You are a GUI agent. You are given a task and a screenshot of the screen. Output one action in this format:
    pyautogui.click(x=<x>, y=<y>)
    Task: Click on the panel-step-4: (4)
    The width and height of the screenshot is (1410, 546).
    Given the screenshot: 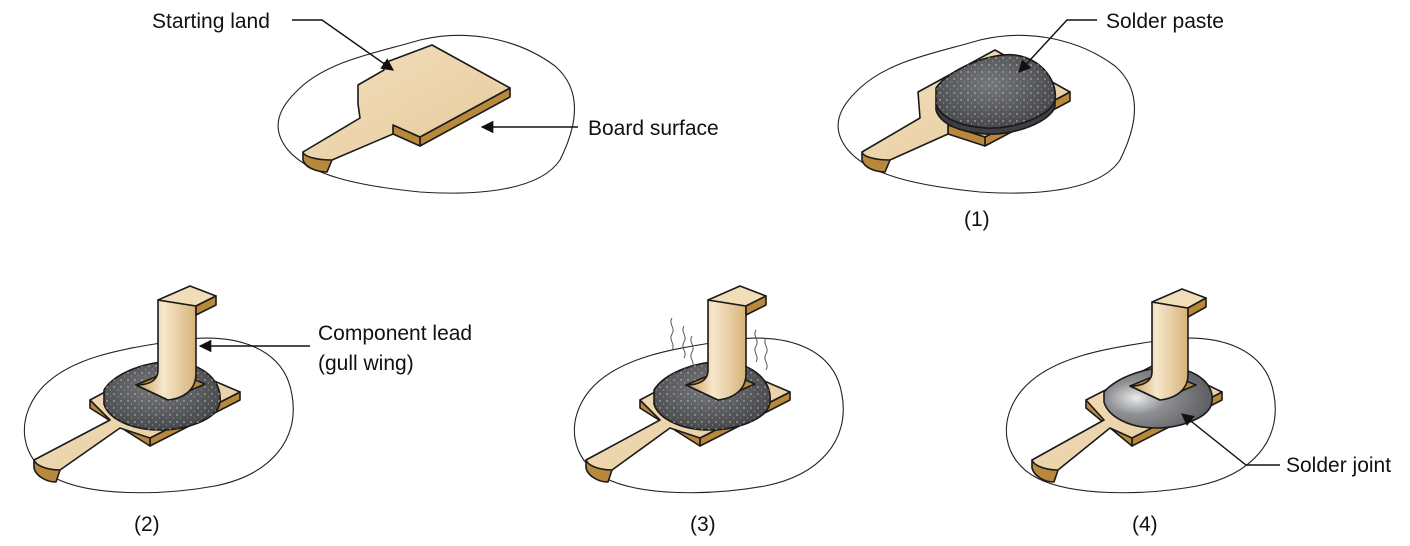 What is the action you would take?
    pyautogui.click(x=1140, y=412)
    